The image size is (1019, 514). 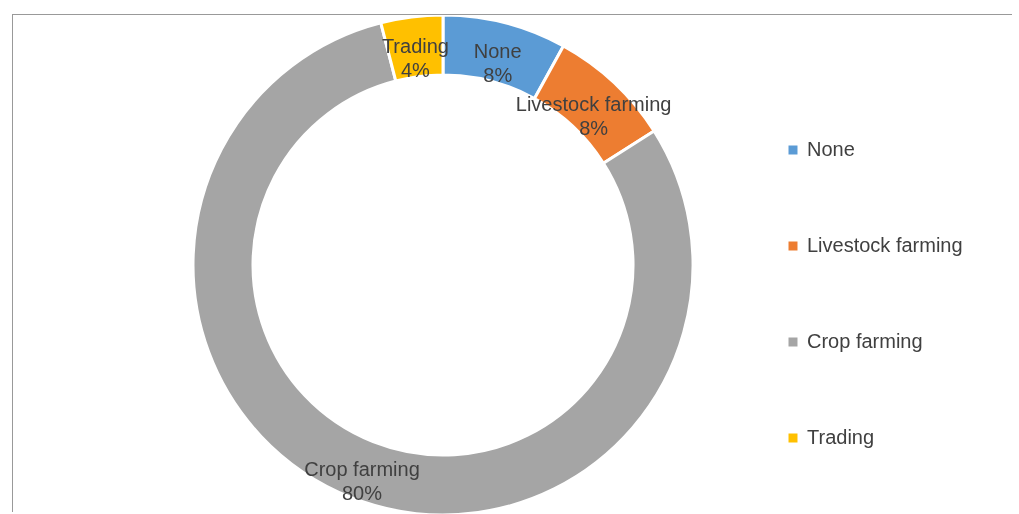 I want to click on legend-label: None, so click(x=831, y=149).